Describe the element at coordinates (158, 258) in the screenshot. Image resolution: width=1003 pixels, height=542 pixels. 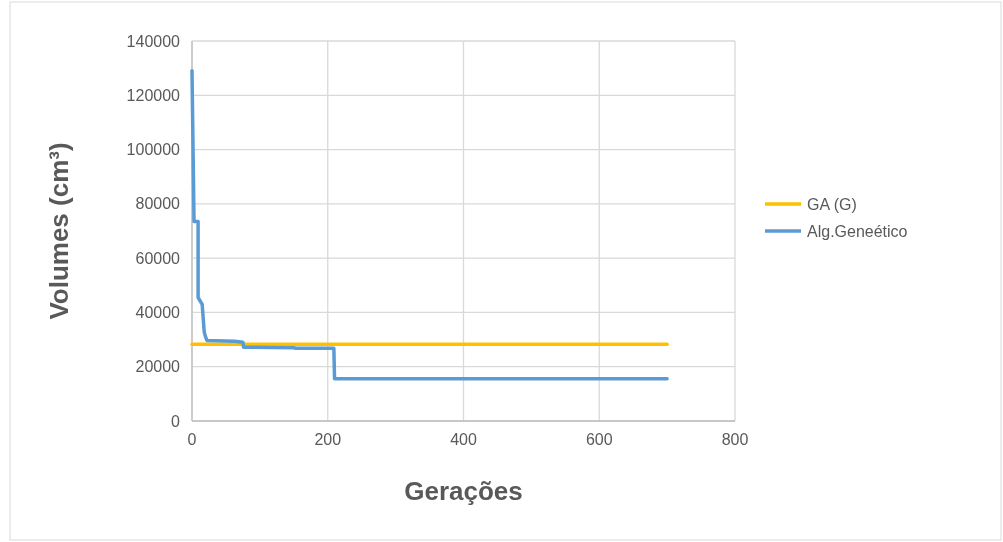
I see `y-tick-label: 60000` at that location.